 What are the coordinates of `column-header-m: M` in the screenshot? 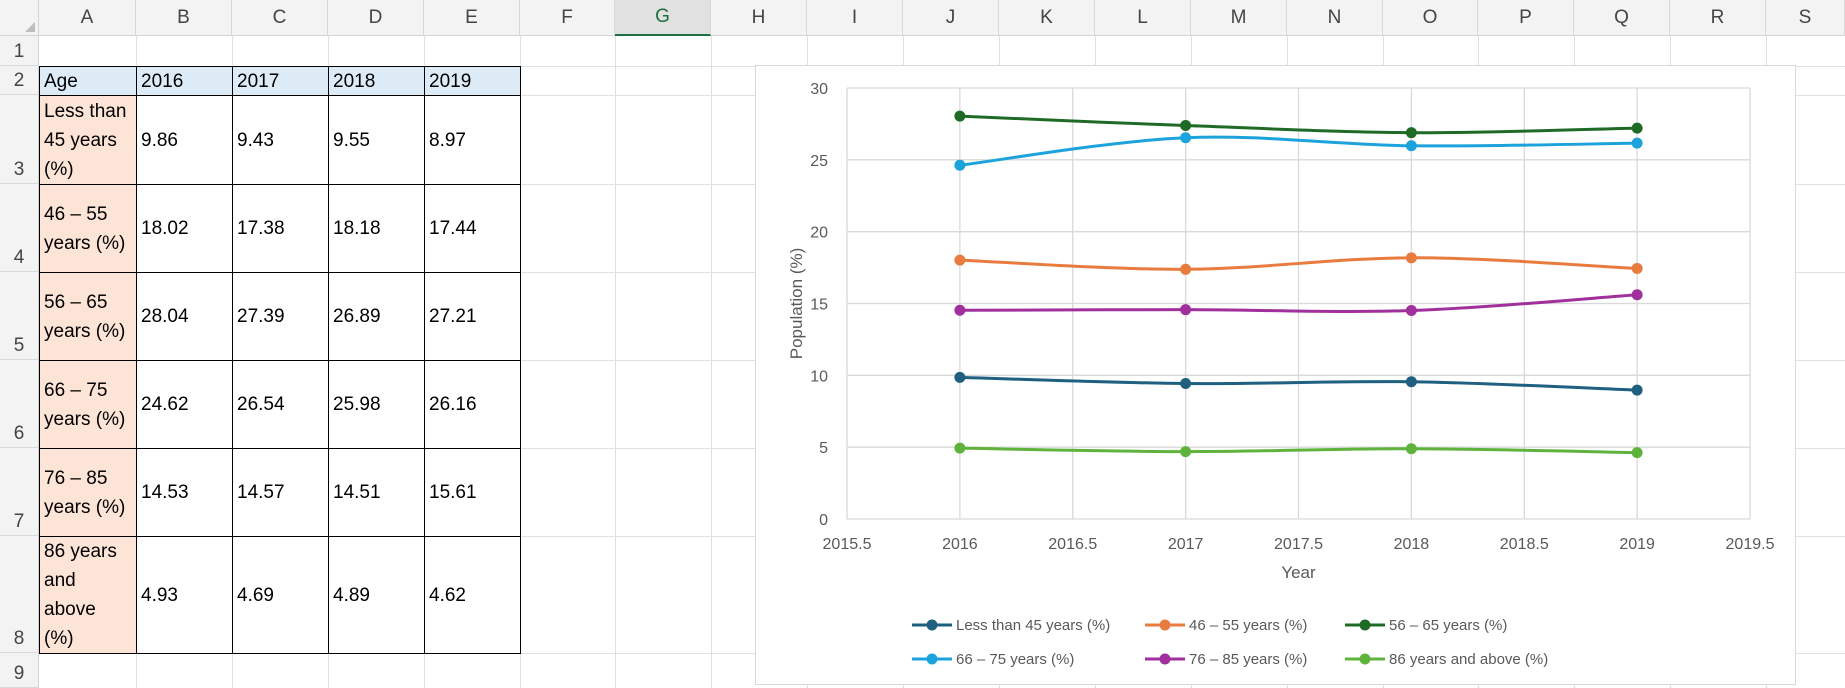 It's located at (1239, 18).